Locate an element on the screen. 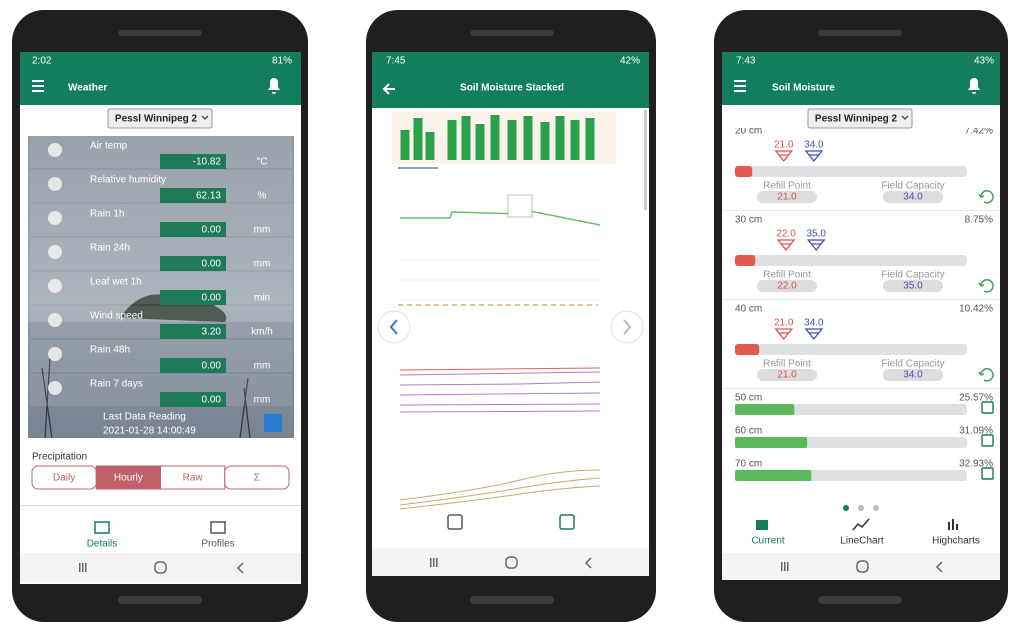 The height and width of the screenshot is (635, 1024). app-title: Weather is located at coordinates (87, 88).